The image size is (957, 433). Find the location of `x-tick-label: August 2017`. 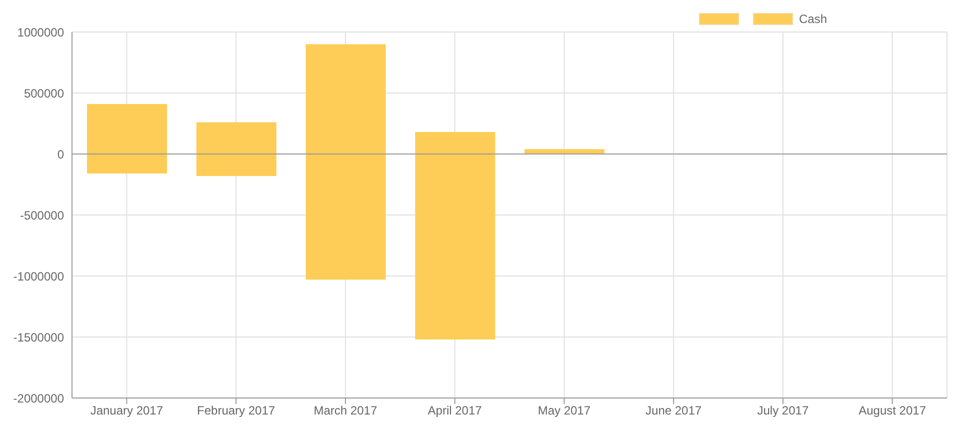

x-tick-label: August 2017 is located at coordinates (892, 411).